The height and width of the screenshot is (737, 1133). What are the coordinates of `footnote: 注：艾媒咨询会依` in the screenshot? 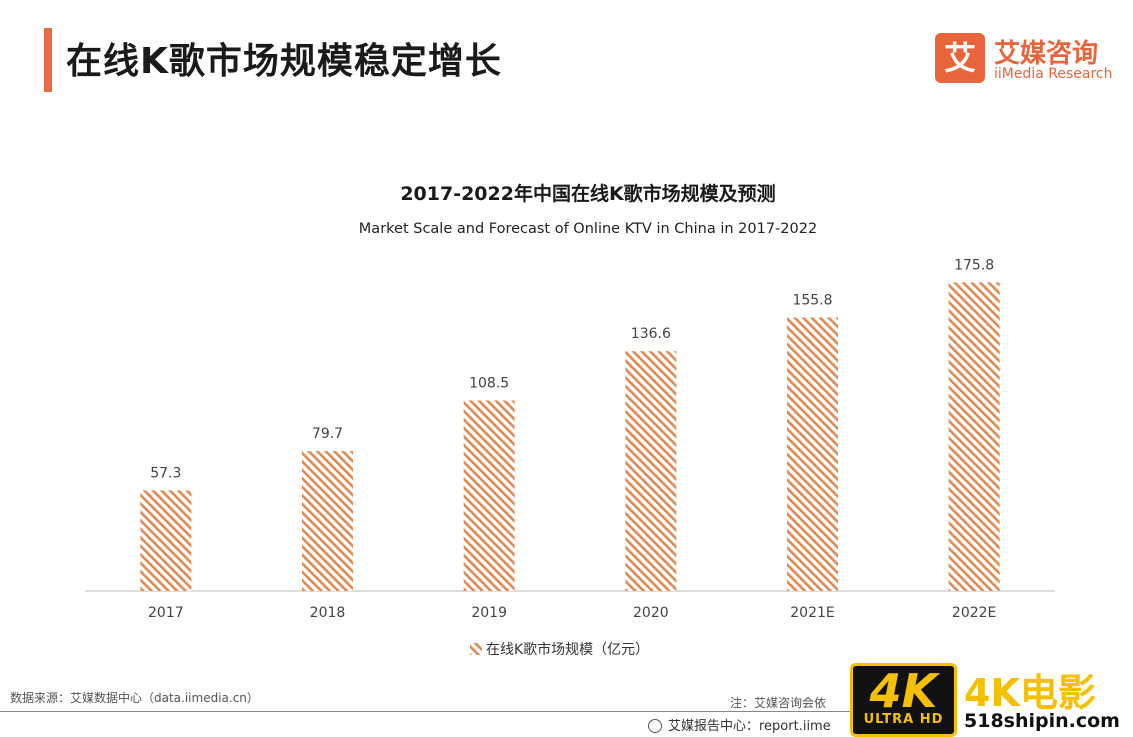 It's located at (778, 703).